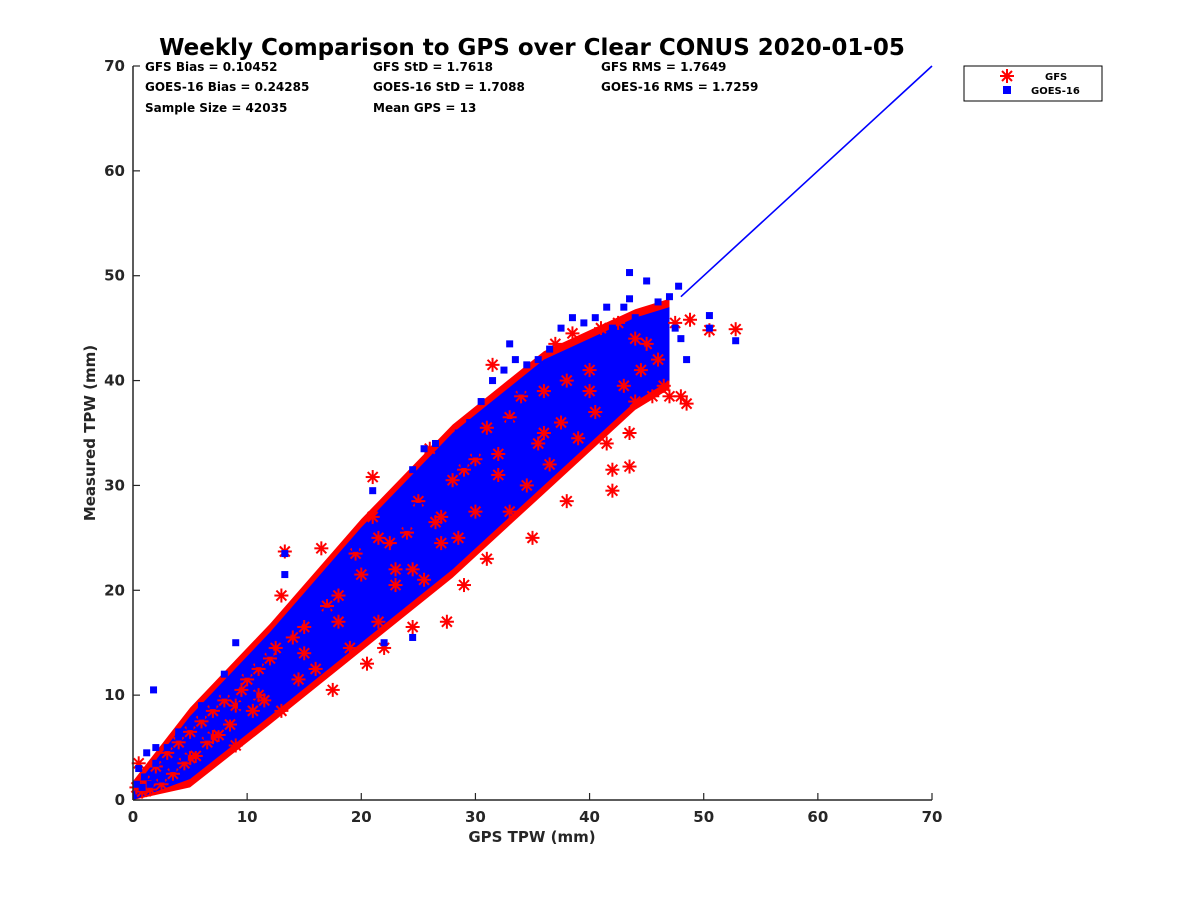 The width and height of the screenshot is (1200, 900). Describe the element at coordinates (114, 590) in the screenshot. I see `y-tick-label: 20` at that location.